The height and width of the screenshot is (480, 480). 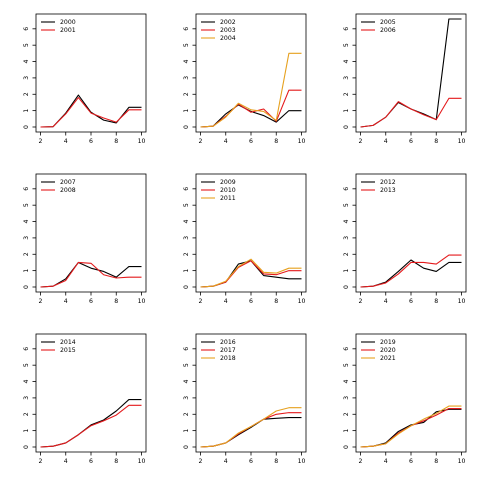 I want to click on series-line-2005, so click(x=411, y=73).